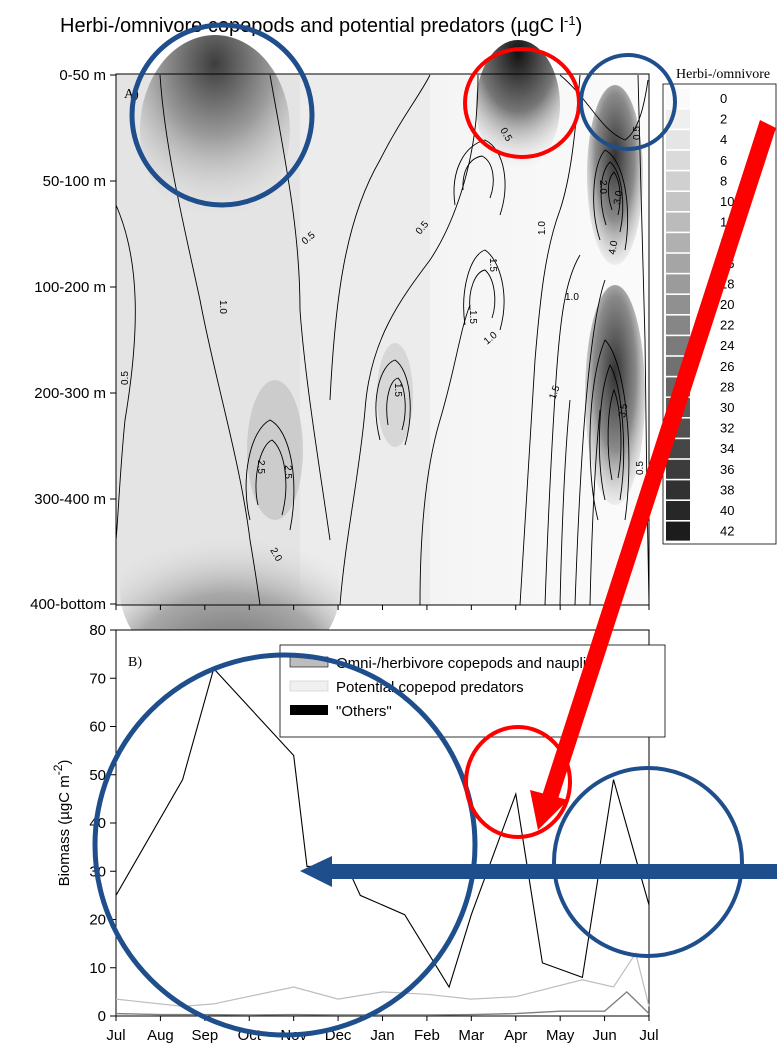  What do you see at coordinates (615, 395) in the screenshot?
I see `heatmap-hotspot-jun-lower` at bounding box center [615, 395].